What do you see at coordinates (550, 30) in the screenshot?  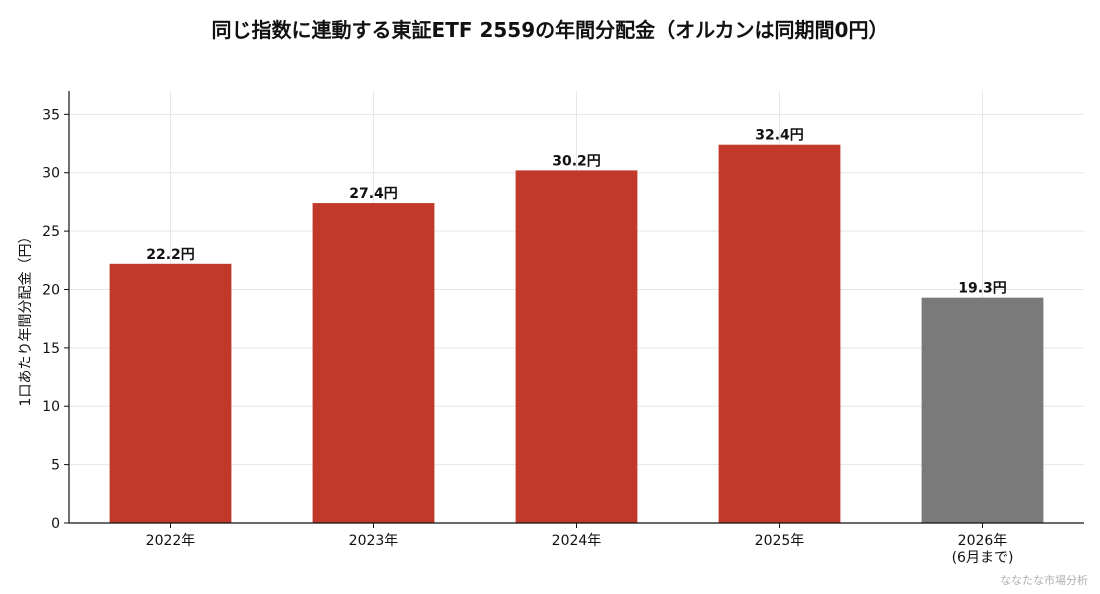 I see `chart-title: 同じ指数に連動する東証ETF 2559の年間分配金（オルカンは同期間0円）` at bounding box center [550, 30].